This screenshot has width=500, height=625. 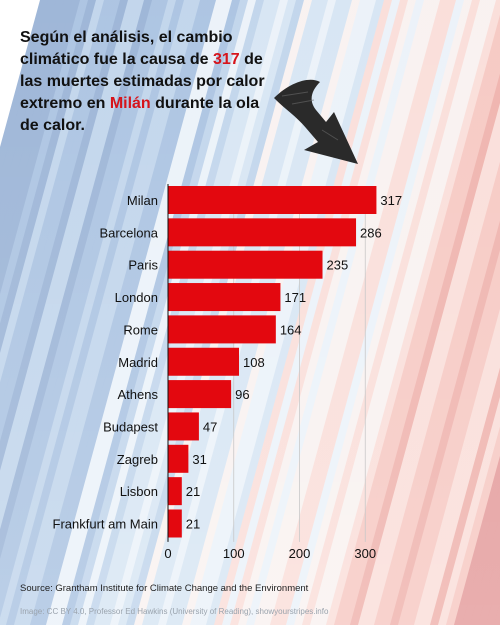 I want to click on headline-number: 317, so click(x=226, y=59).